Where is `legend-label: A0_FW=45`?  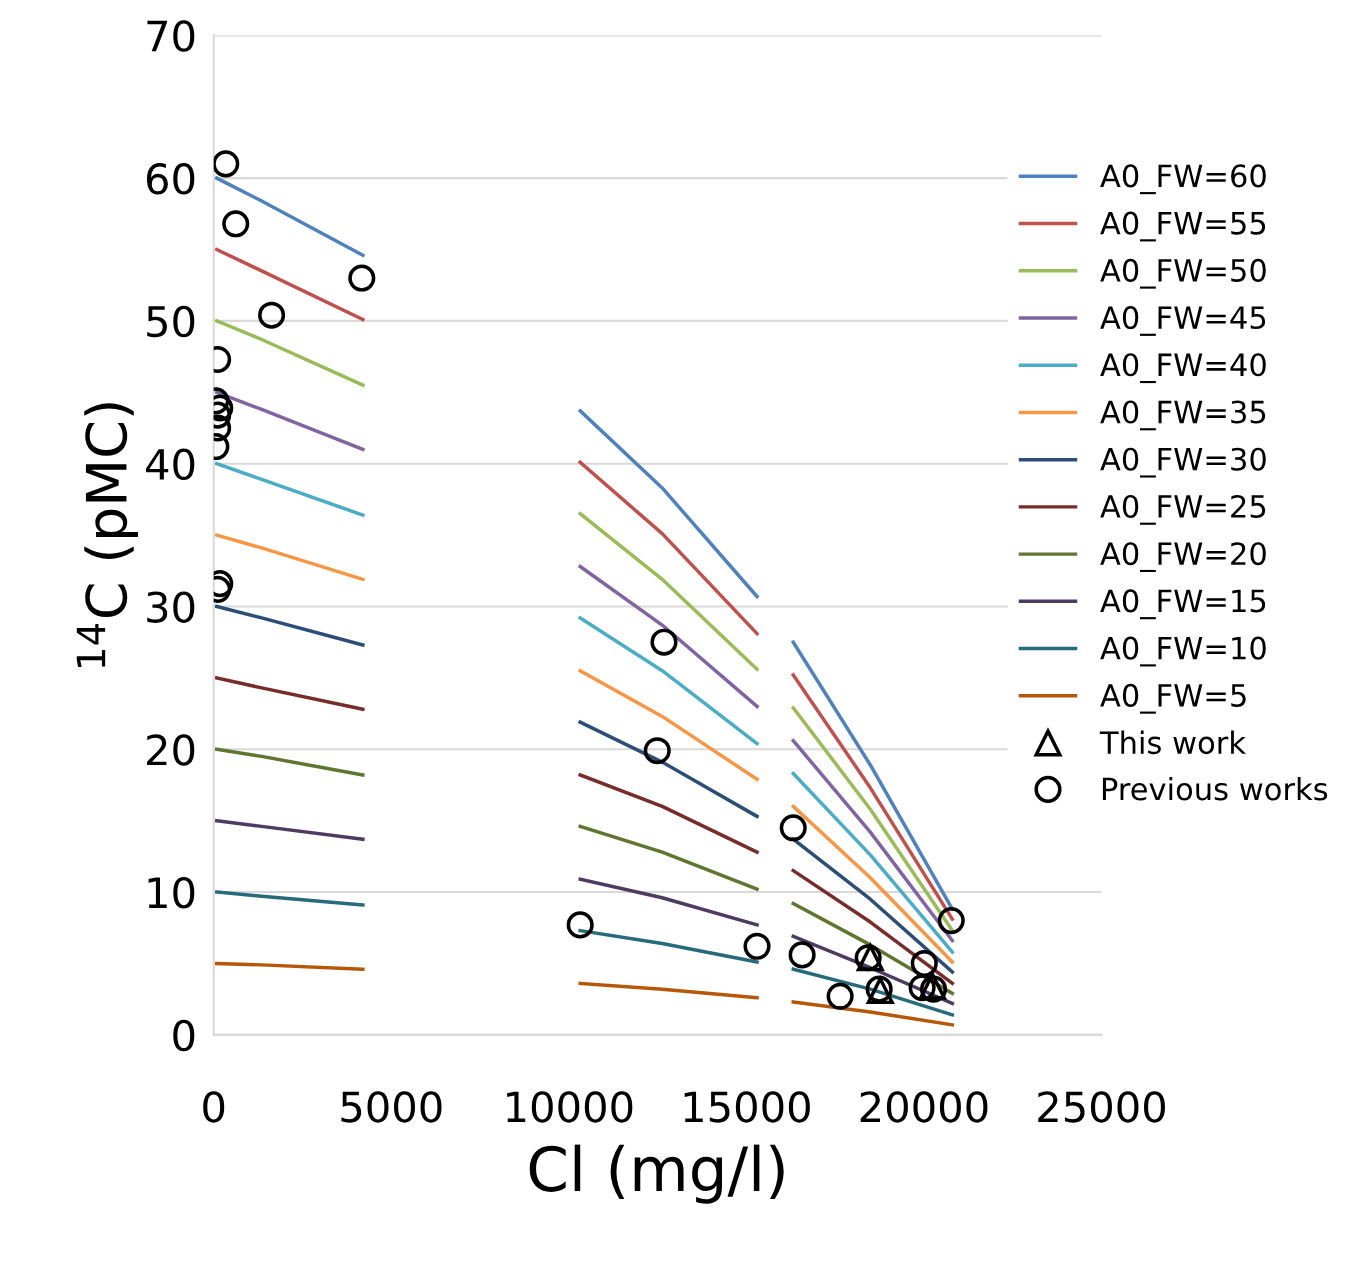 legend-label: A0_FW=45 is located at coordinates (1183, 321).